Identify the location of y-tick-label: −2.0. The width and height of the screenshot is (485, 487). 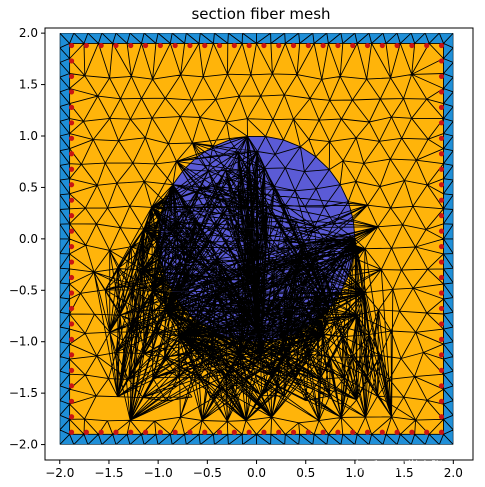
(23, 445).